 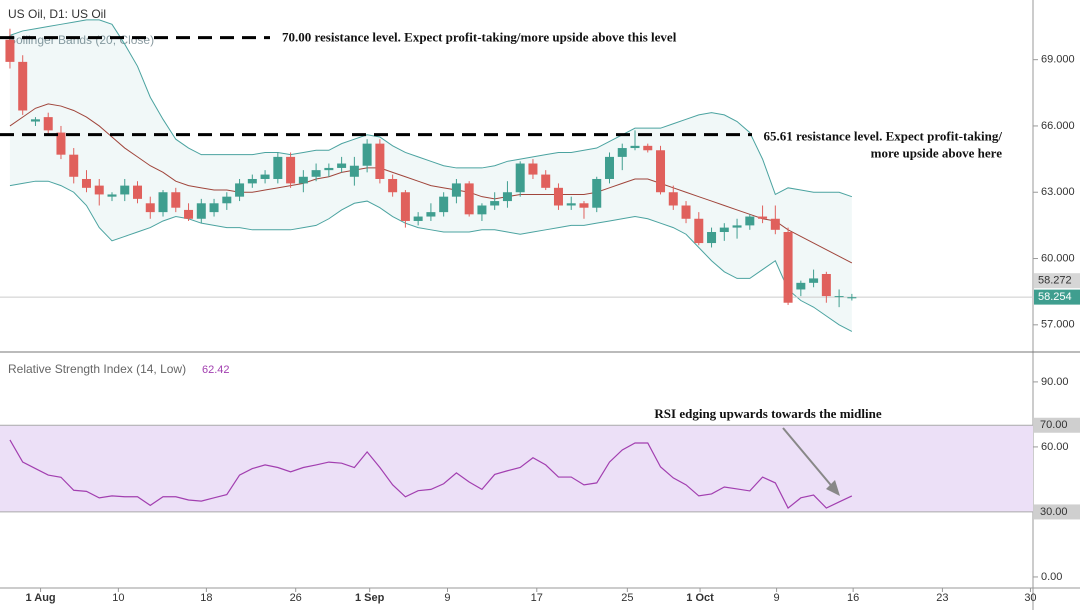 I want to click on rsi-title: Relative Strength Index (14, Low), so click(x=97, y=369).